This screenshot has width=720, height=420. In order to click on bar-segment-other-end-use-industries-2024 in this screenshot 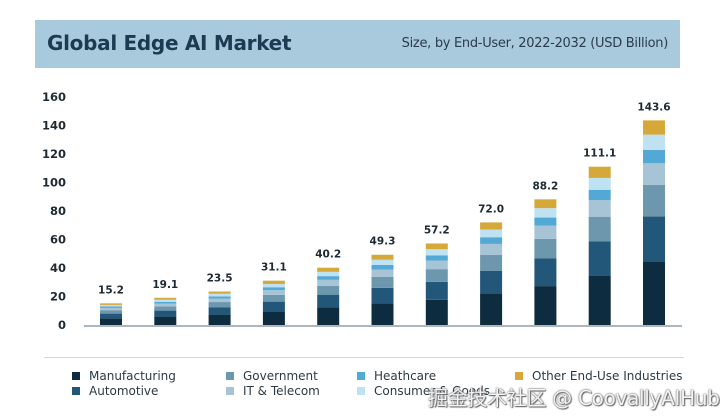, I will do `click(219, 292)`.